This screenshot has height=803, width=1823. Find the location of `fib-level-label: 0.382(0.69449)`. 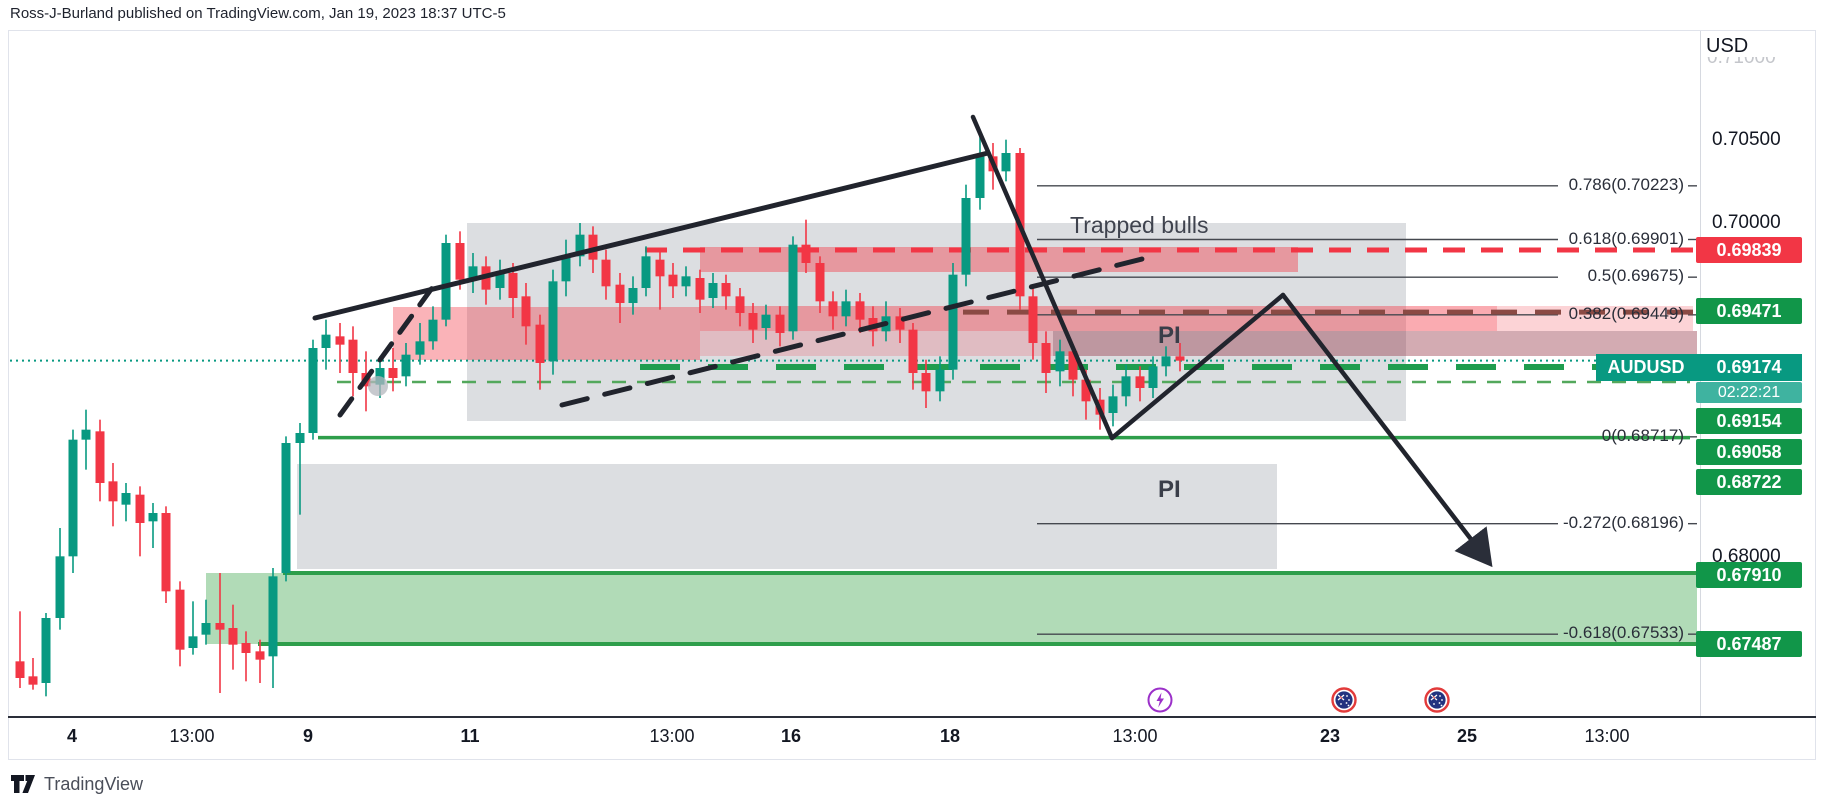

fib-level-label: 0.382(0.69449) is located at coordinates (1626, 313).